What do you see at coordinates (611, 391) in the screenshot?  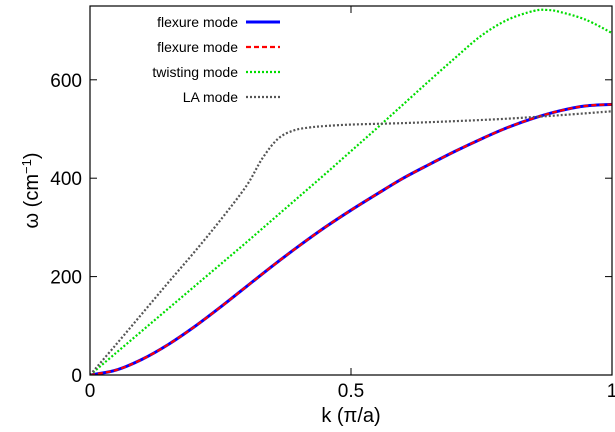 I see `x-tick-label: 1` at bounding box center [611, 391].